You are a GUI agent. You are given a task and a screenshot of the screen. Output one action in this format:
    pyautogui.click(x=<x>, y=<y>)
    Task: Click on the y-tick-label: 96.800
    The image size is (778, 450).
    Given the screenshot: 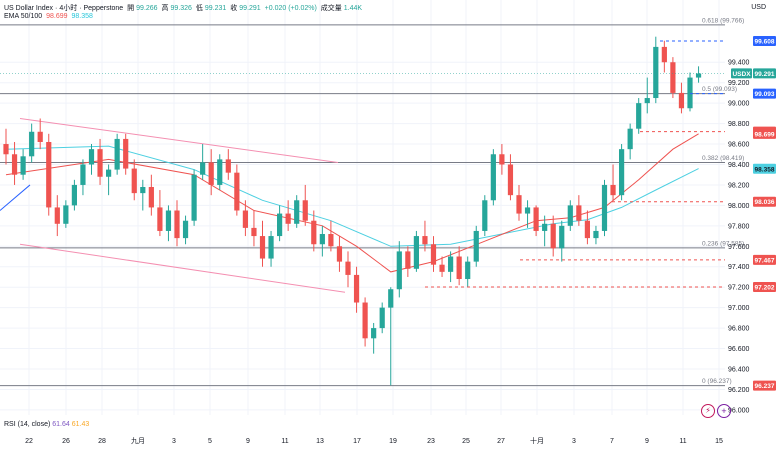 What is the action you would take?
    pyautogui.click(x=739, y=329)
    